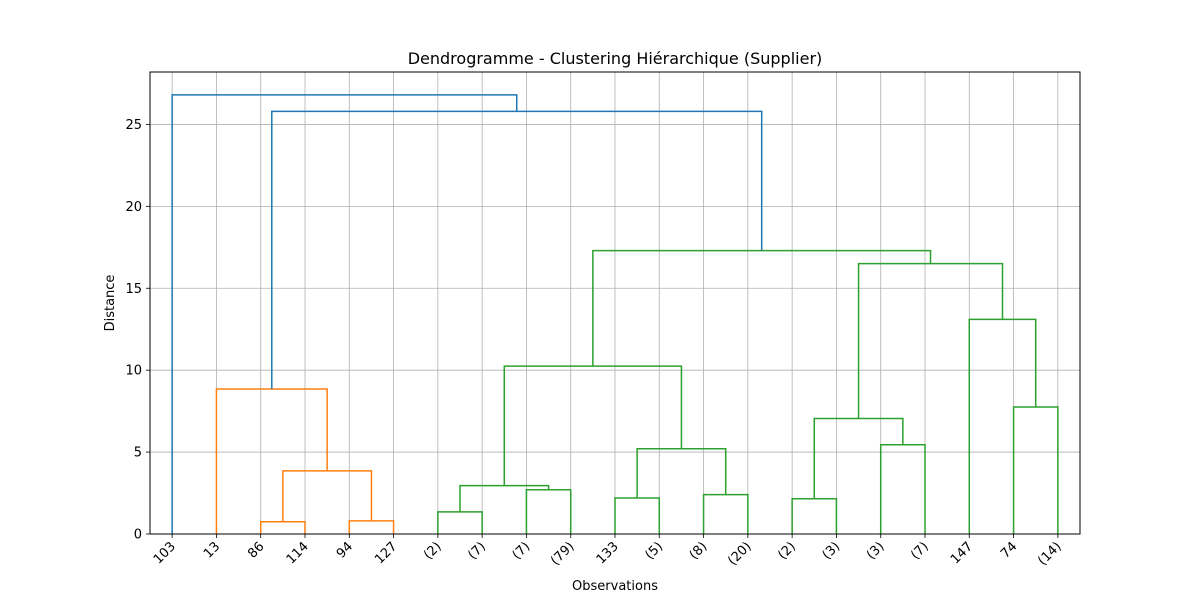  I want to click on y-tick-label: 5, so click(138, 453).